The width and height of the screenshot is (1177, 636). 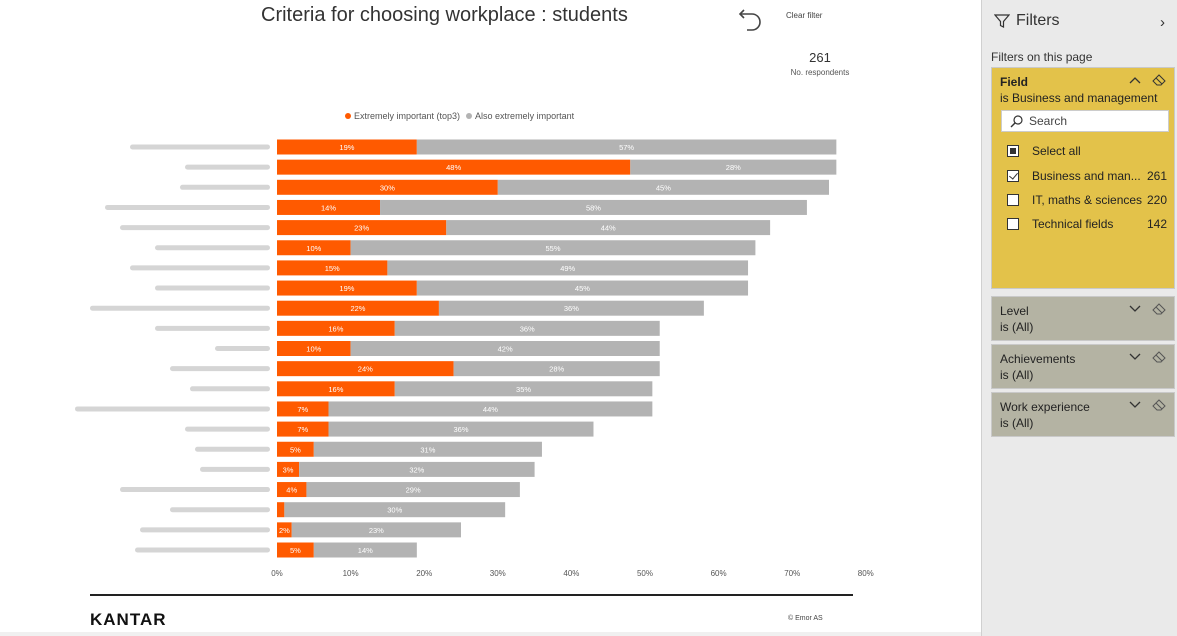 What do you see at coordinates (1085, 121) in the screenshot?
I see `filter-search-input: Search` at bounding box center [1085, 121].